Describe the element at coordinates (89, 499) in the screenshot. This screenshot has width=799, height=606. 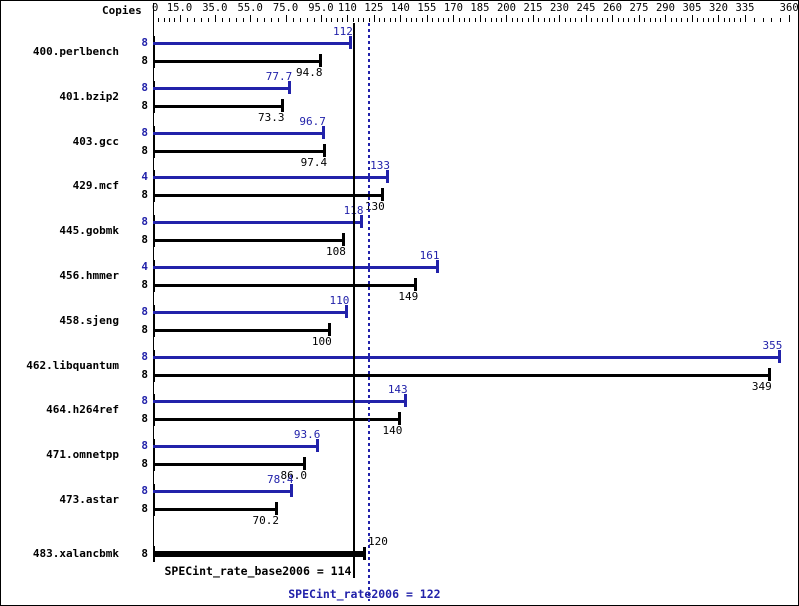
I see `benchmark-label: 473.astar` at that location.